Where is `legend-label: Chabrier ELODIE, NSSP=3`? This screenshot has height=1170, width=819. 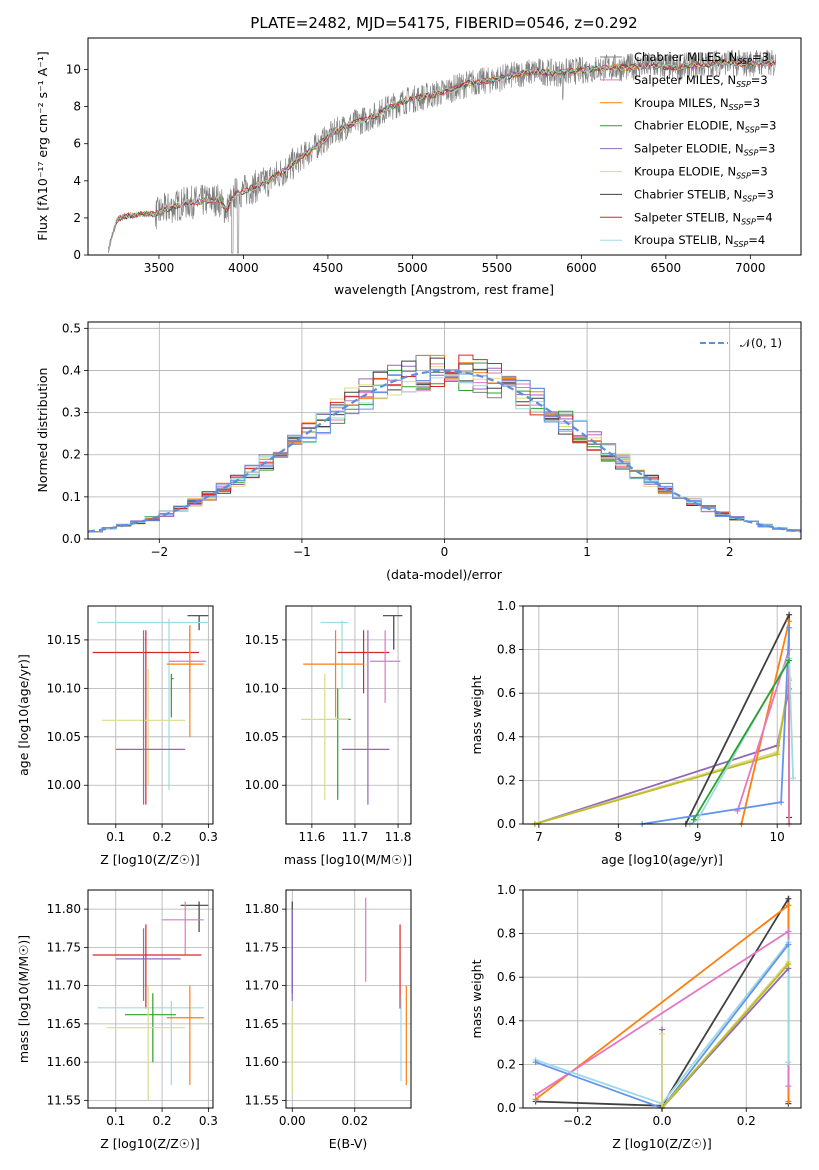 legend-label: Chabrier ELODIE, NSSP=3 is located at coordinates (705, 127).